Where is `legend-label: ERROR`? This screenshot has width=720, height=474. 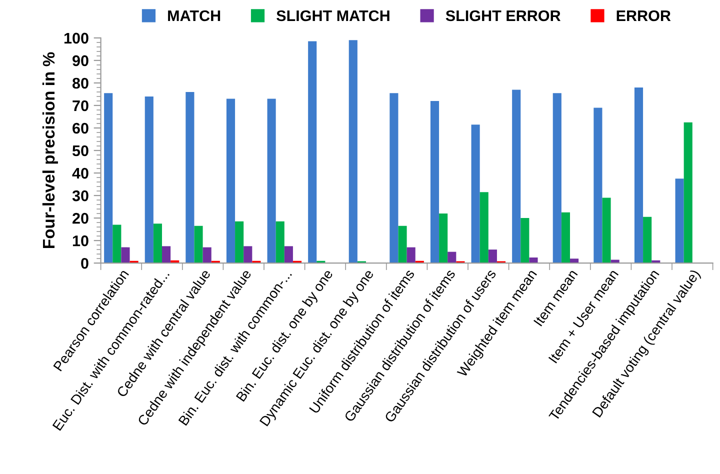
legend-label: ERROR is located at coordinates (643, 16).